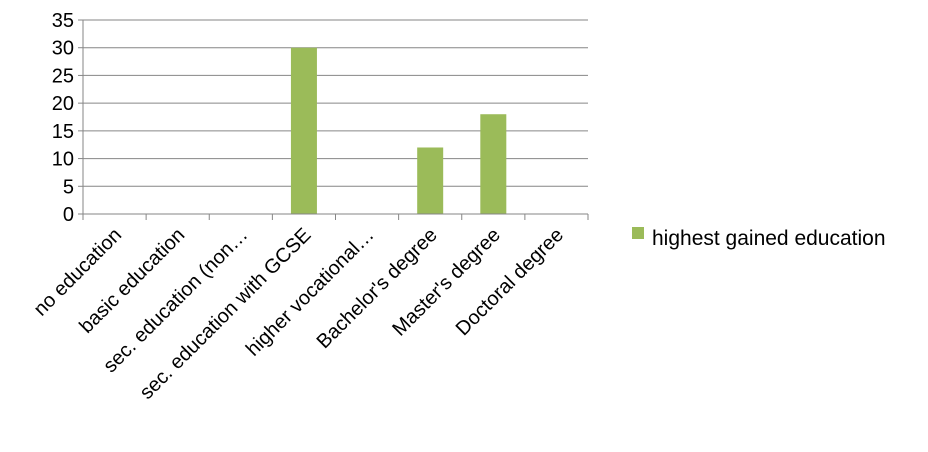  Describe the element at coordinates (638, 233) in the screenshot. I see `legend-swatch` at that location.